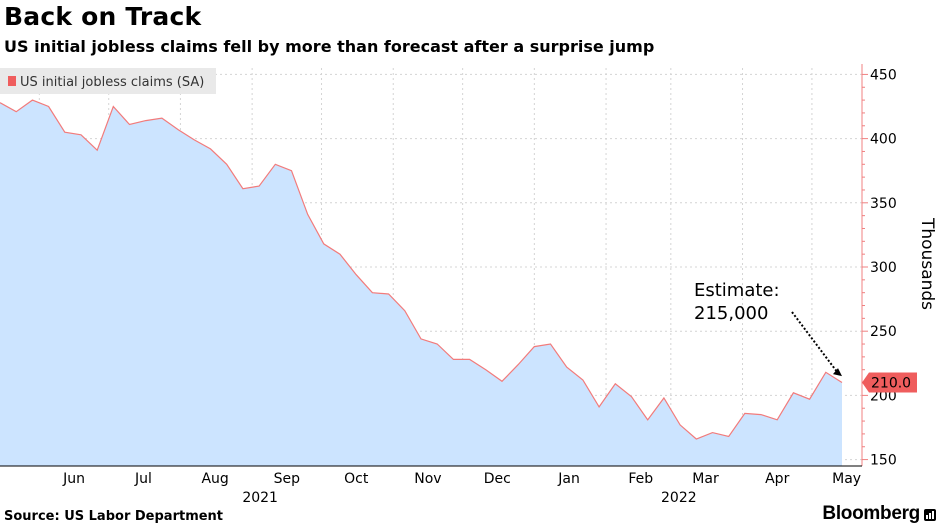 This screenshot has width=940, height=528. I want to click on last-value-badge, so click(889, 382).